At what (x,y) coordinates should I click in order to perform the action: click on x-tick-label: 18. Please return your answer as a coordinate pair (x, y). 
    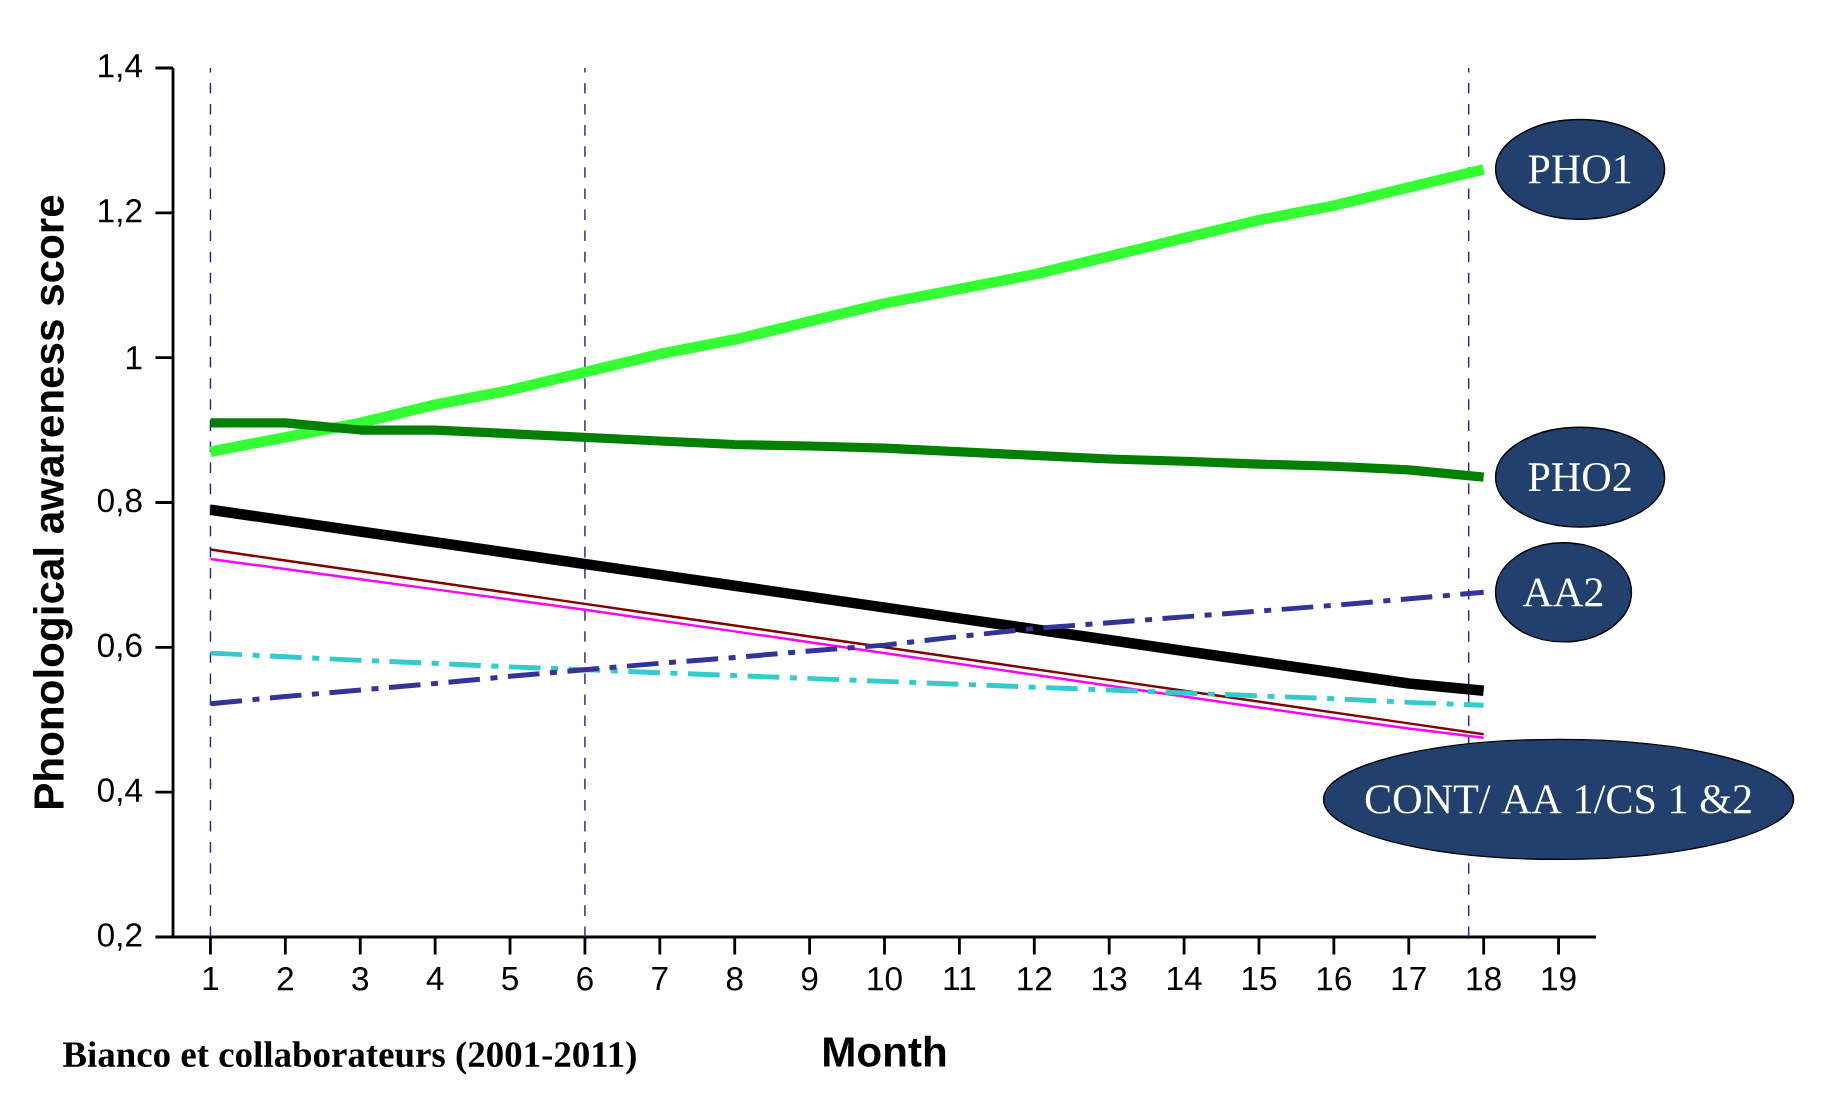
    Looking at the image, I should click on (1484, 978).